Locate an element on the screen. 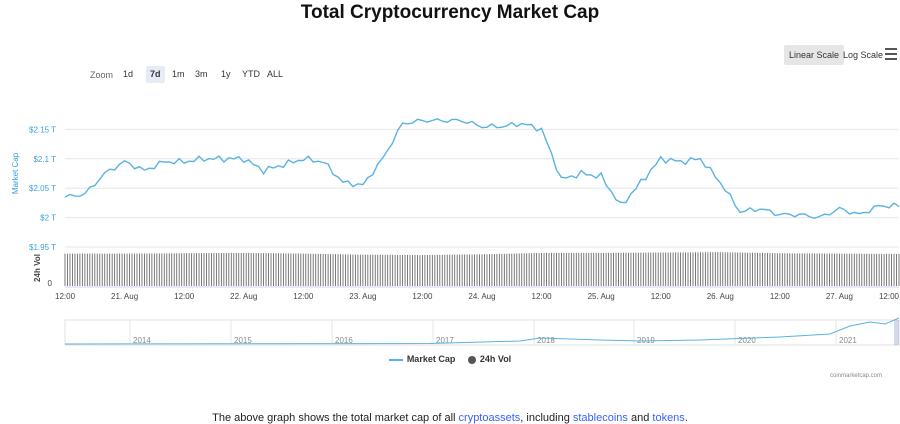 This screenshot has height=424, width=900. log-scale-button: Log Scale is located at coordinates (863, 55).